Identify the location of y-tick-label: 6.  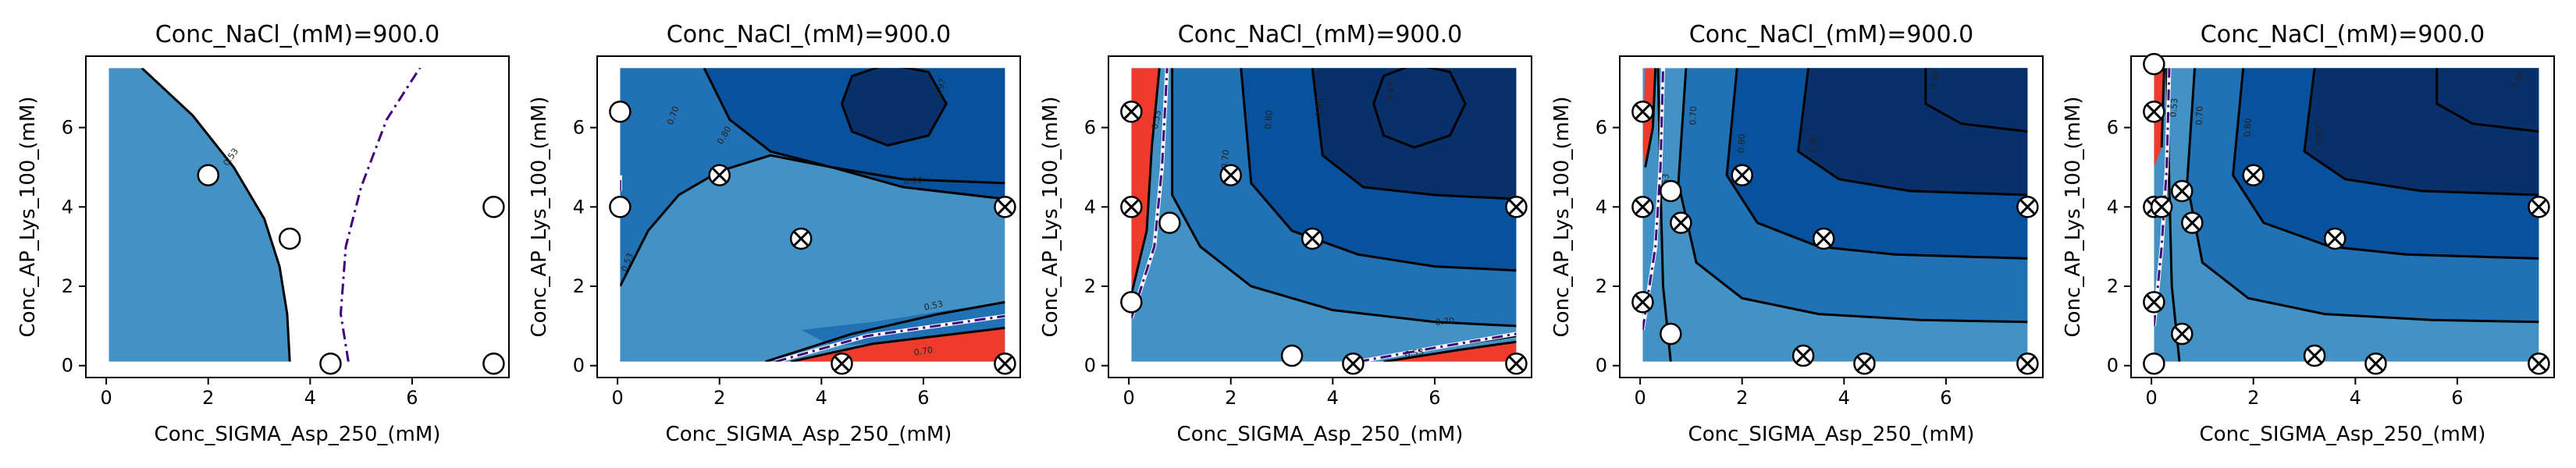
(67, 128).